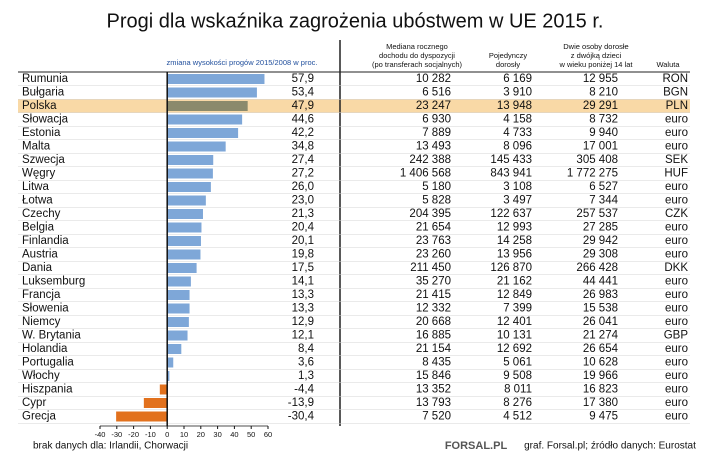  What do you see at coordinates (116, 434) in the screenshot?
I see `x-tick-label: -30` at bounding box center [116, 434].